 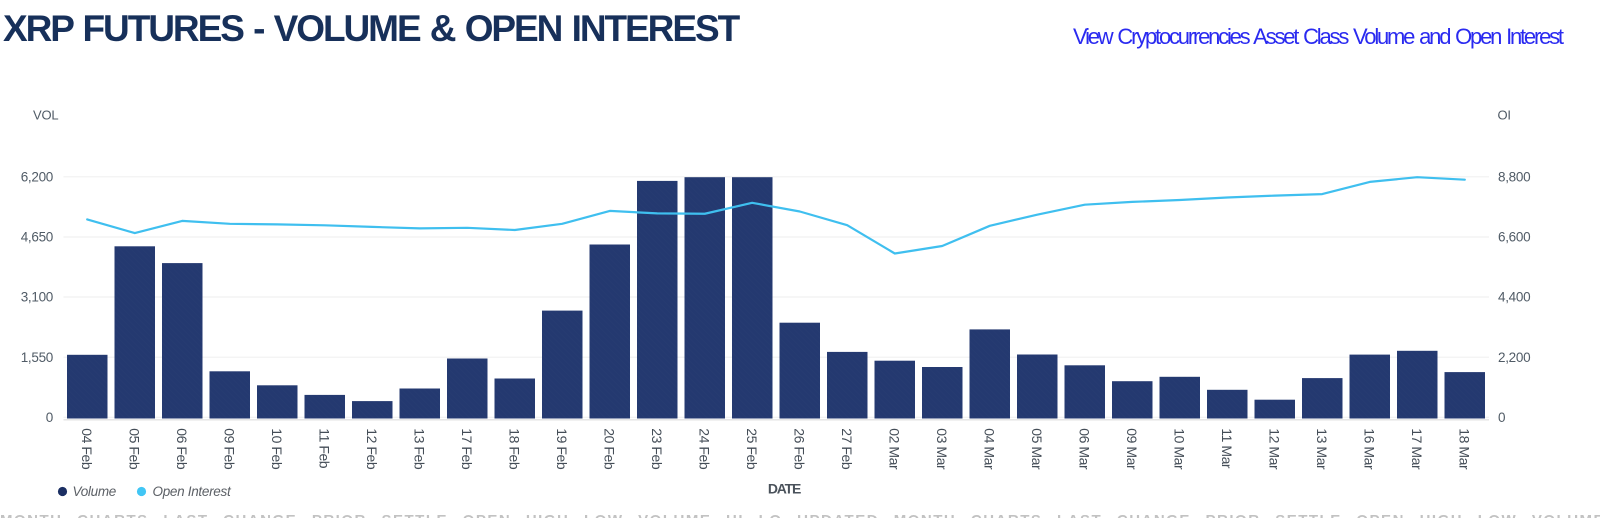 What do you see at coordinates (847, 449) in the screenshot?
I see `svg-text: 27 Feb` at bounding box center [847, 449].